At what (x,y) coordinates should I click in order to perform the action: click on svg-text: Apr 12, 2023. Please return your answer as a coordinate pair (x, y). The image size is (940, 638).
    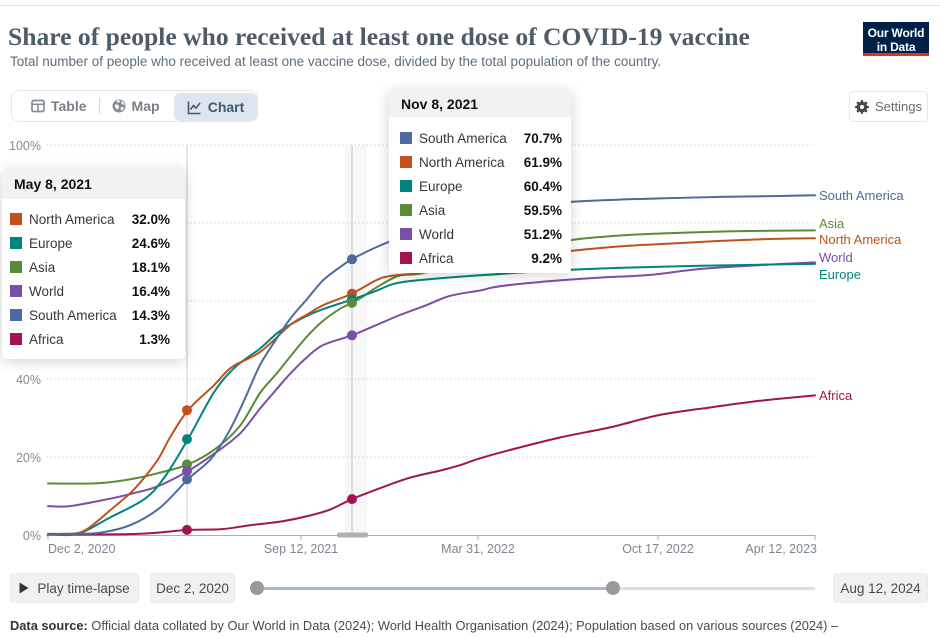
    Looking at the image, I should click on (781, 549).